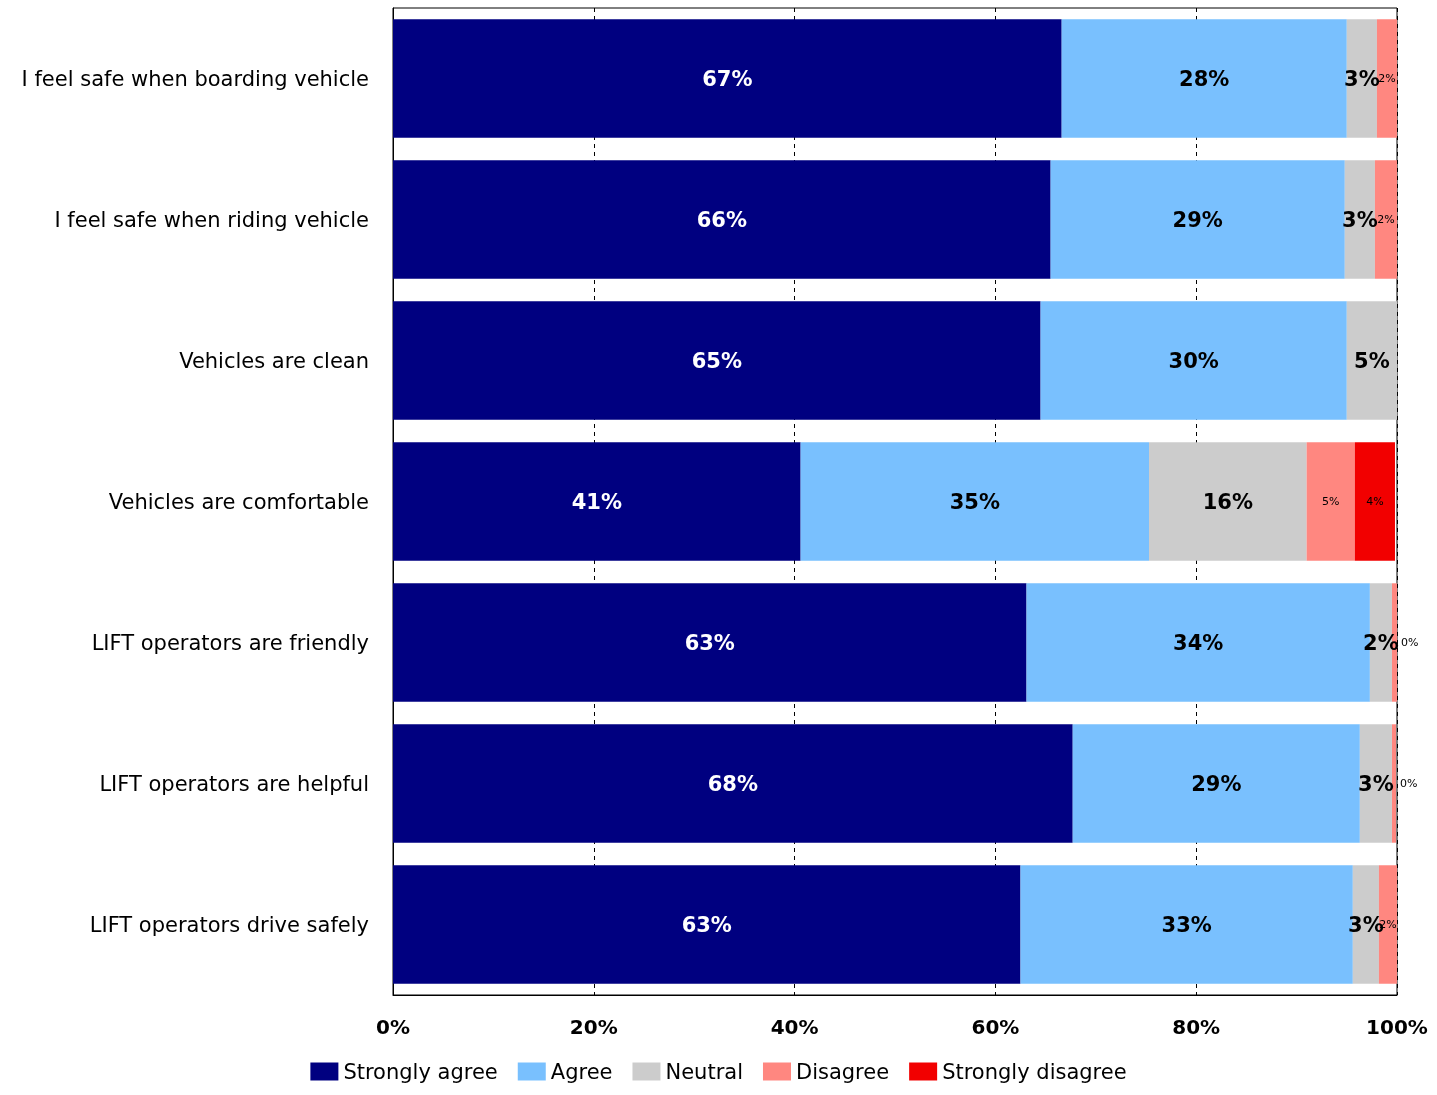 The width and height of the screenshot is (1437, 1095). Describe the element at coordinates (1196, 1027) in the screenshot. I see `x-tick-label: 80%` at that location.